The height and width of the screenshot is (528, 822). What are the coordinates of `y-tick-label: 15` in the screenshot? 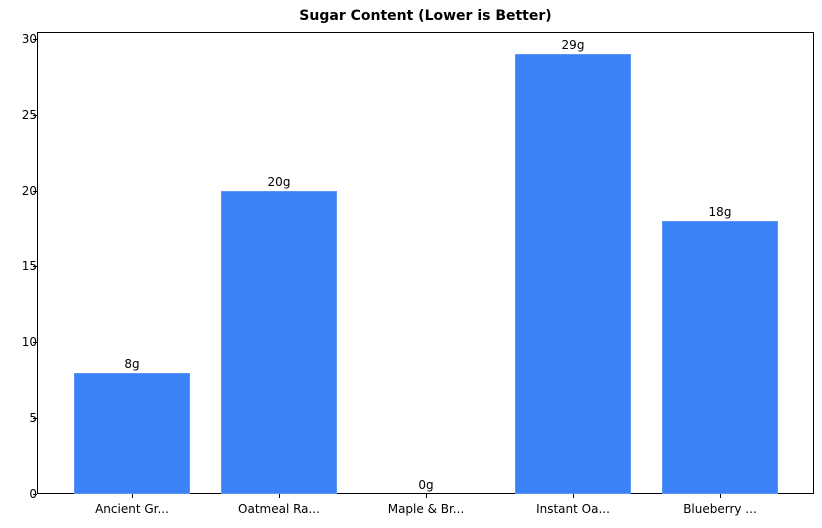 It's located at (29, 266).